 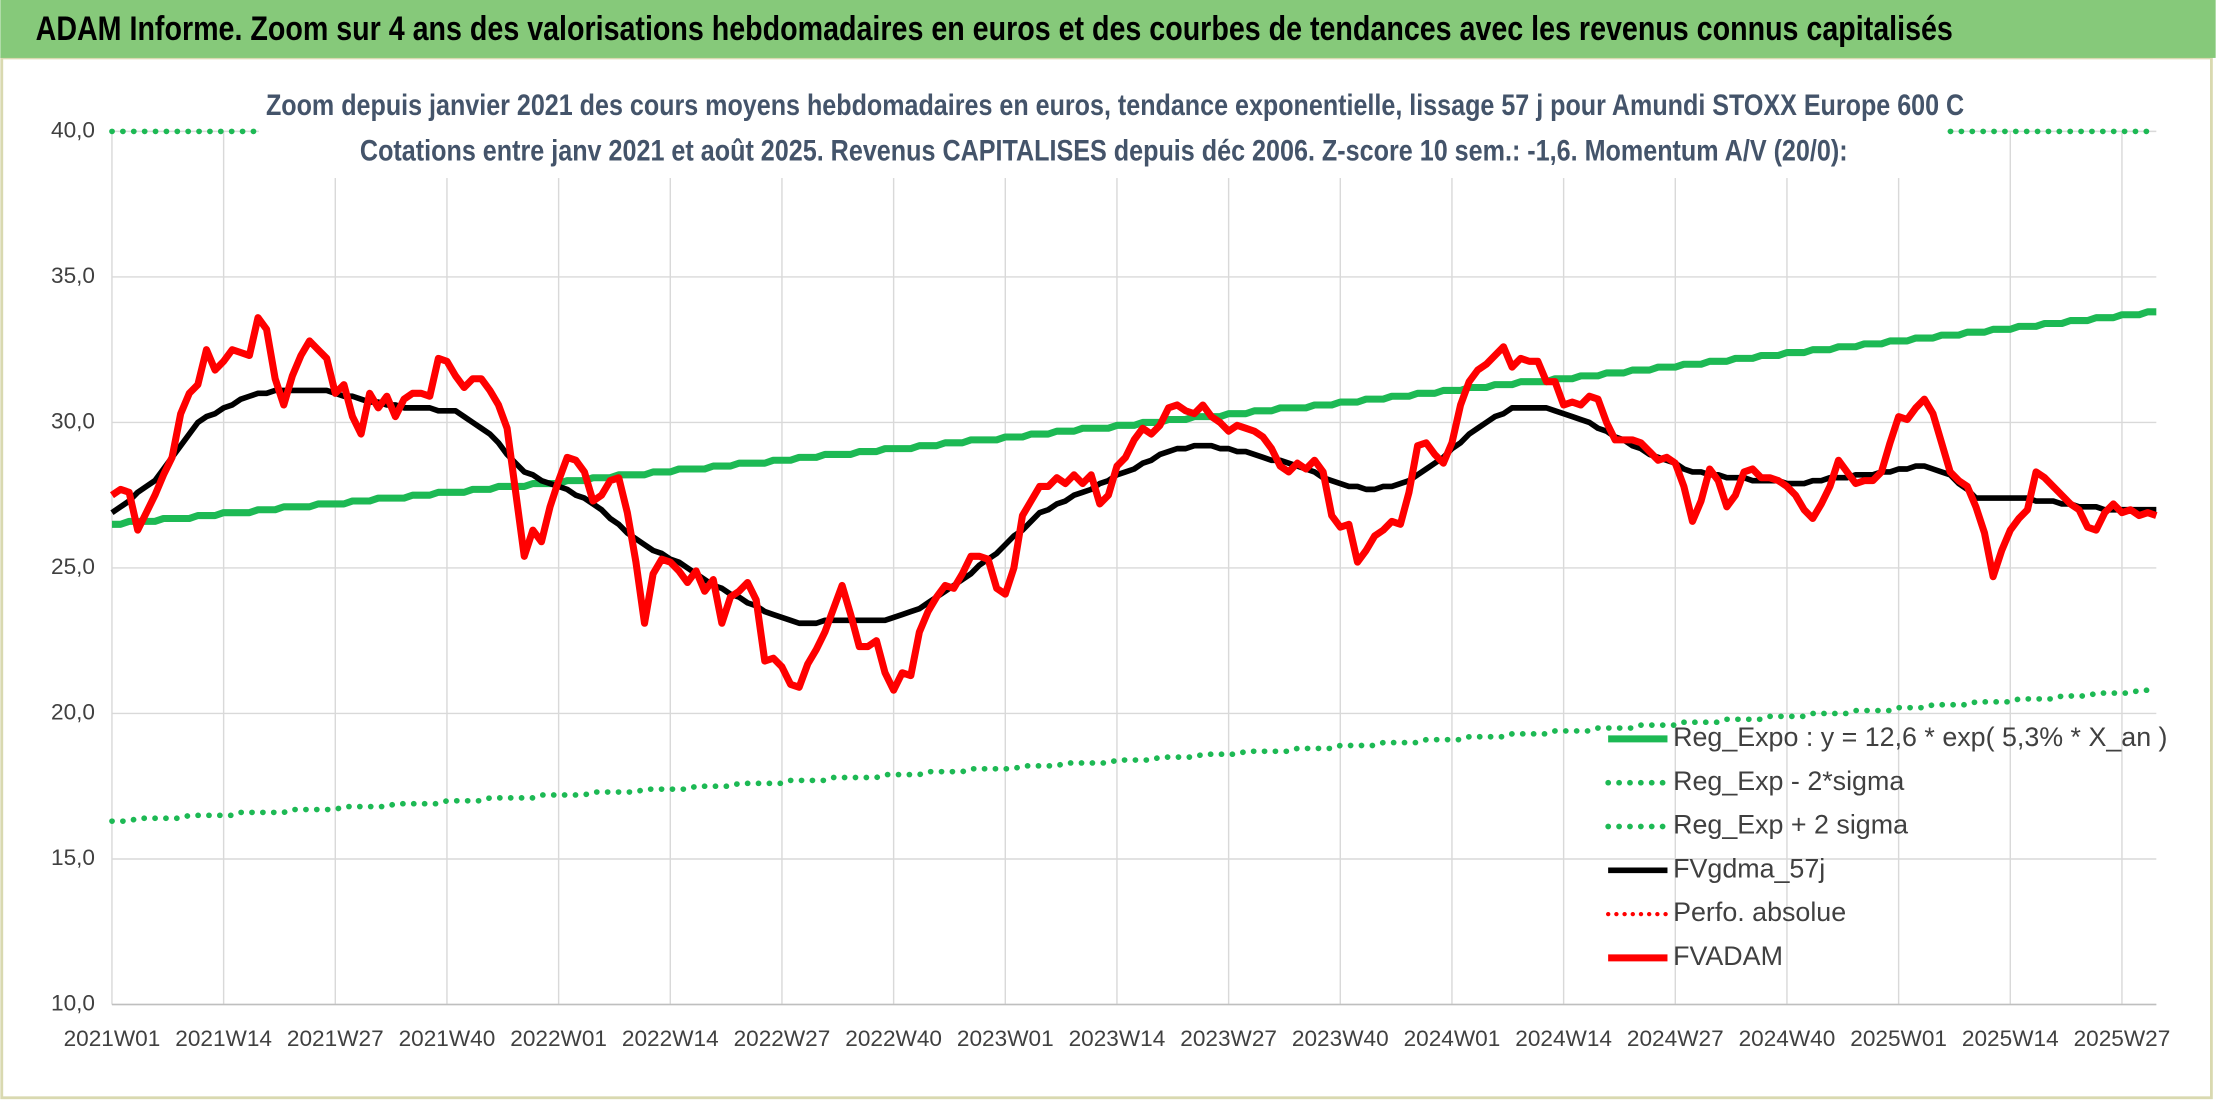 I want to click on x-tick-label: 2025W27, so click(x=2122, y=1038).